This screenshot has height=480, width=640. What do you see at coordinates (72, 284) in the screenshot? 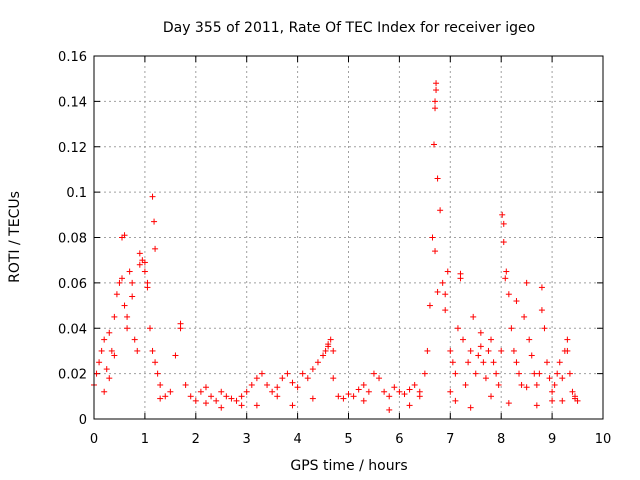
I see `y-tick-label: 0.06` at bounding box center [72, 284].